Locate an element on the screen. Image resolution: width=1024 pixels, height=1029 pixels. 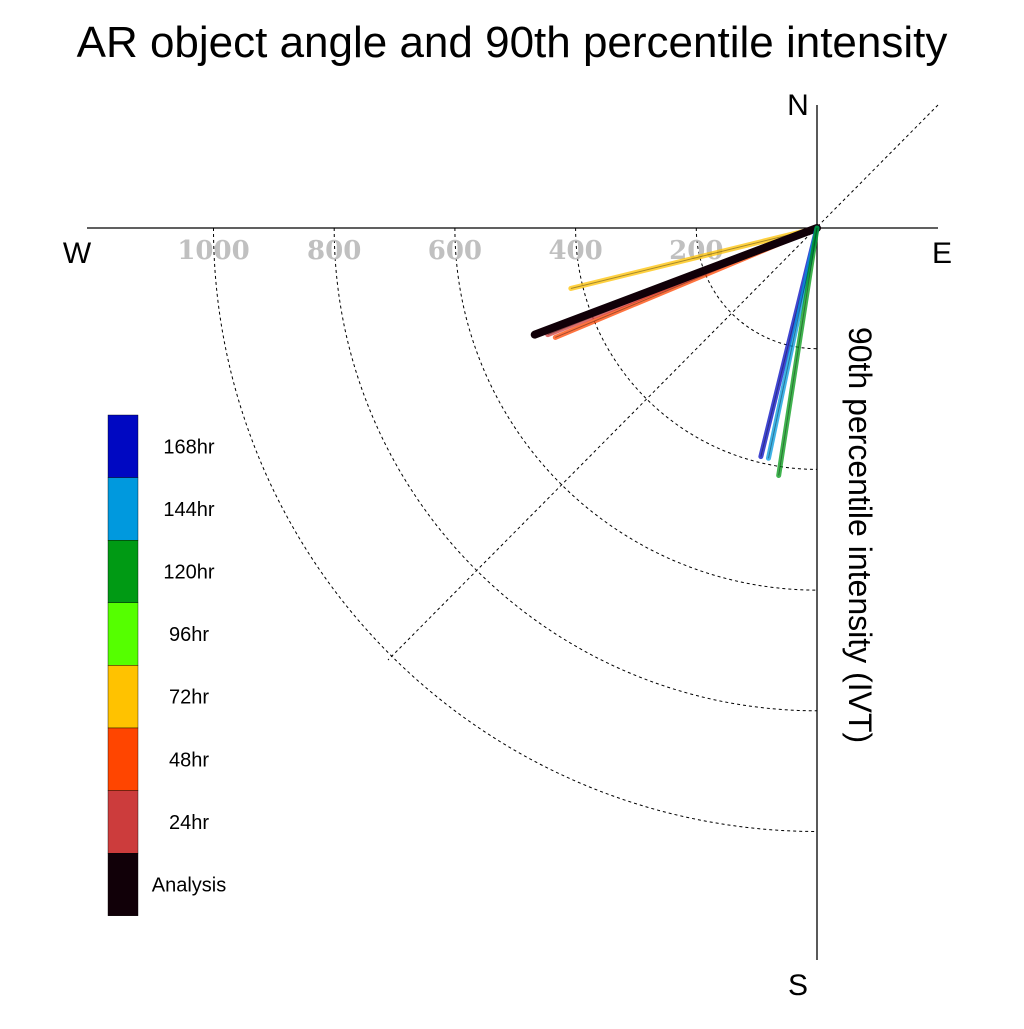
compass-west: W is located at coordinates (77, 253).